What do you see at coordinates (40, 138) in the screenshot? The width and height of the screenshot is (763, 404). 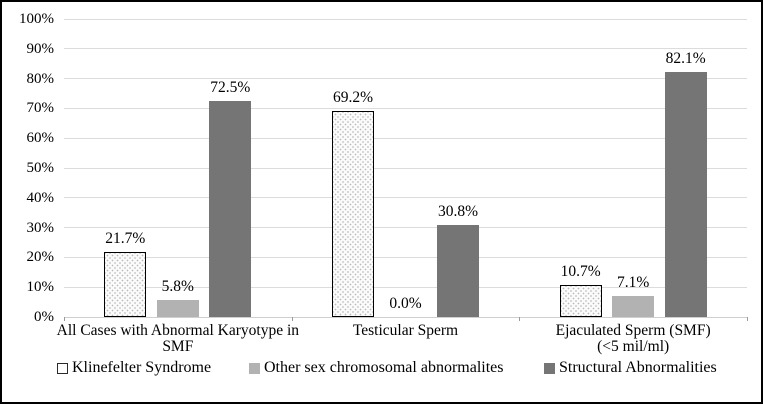 I see `y-axis-tick-label: 60%` at bounding box center [40, 138].